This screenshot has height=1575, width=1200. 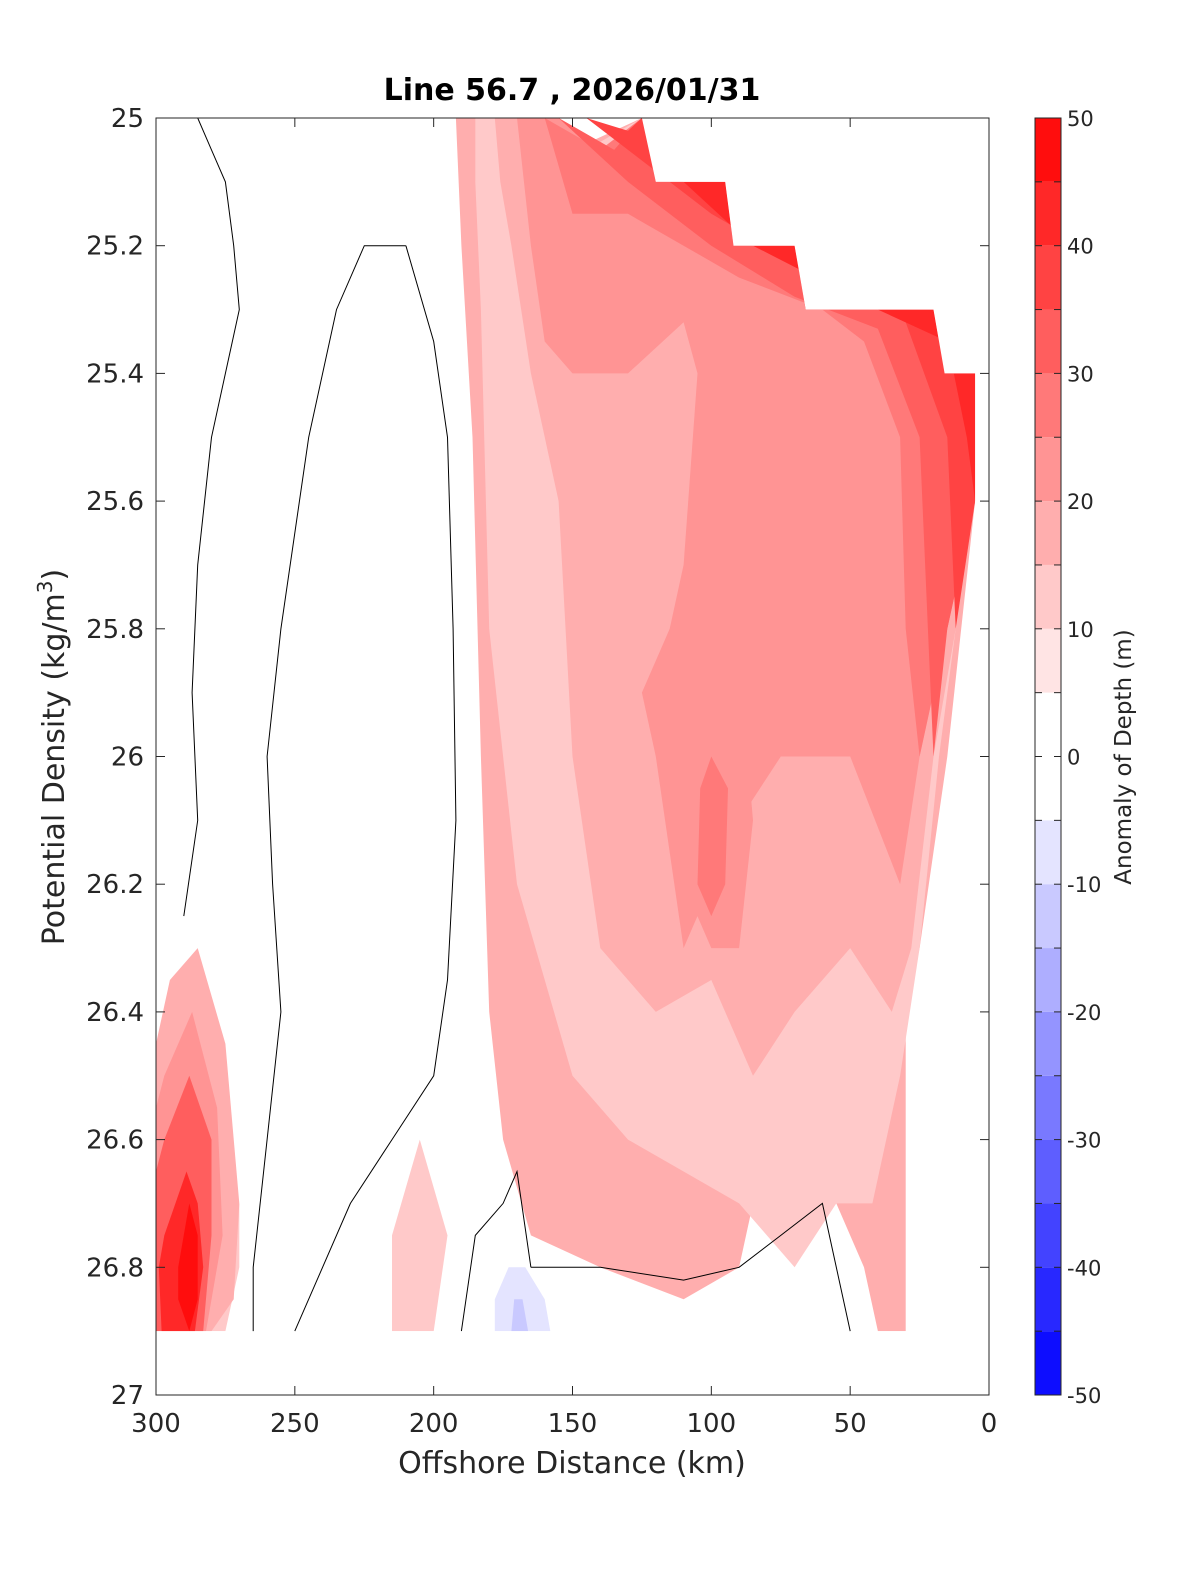 I want to click on y-axis-label: Potential Density (kg/m3), so click(x=52, y=757).